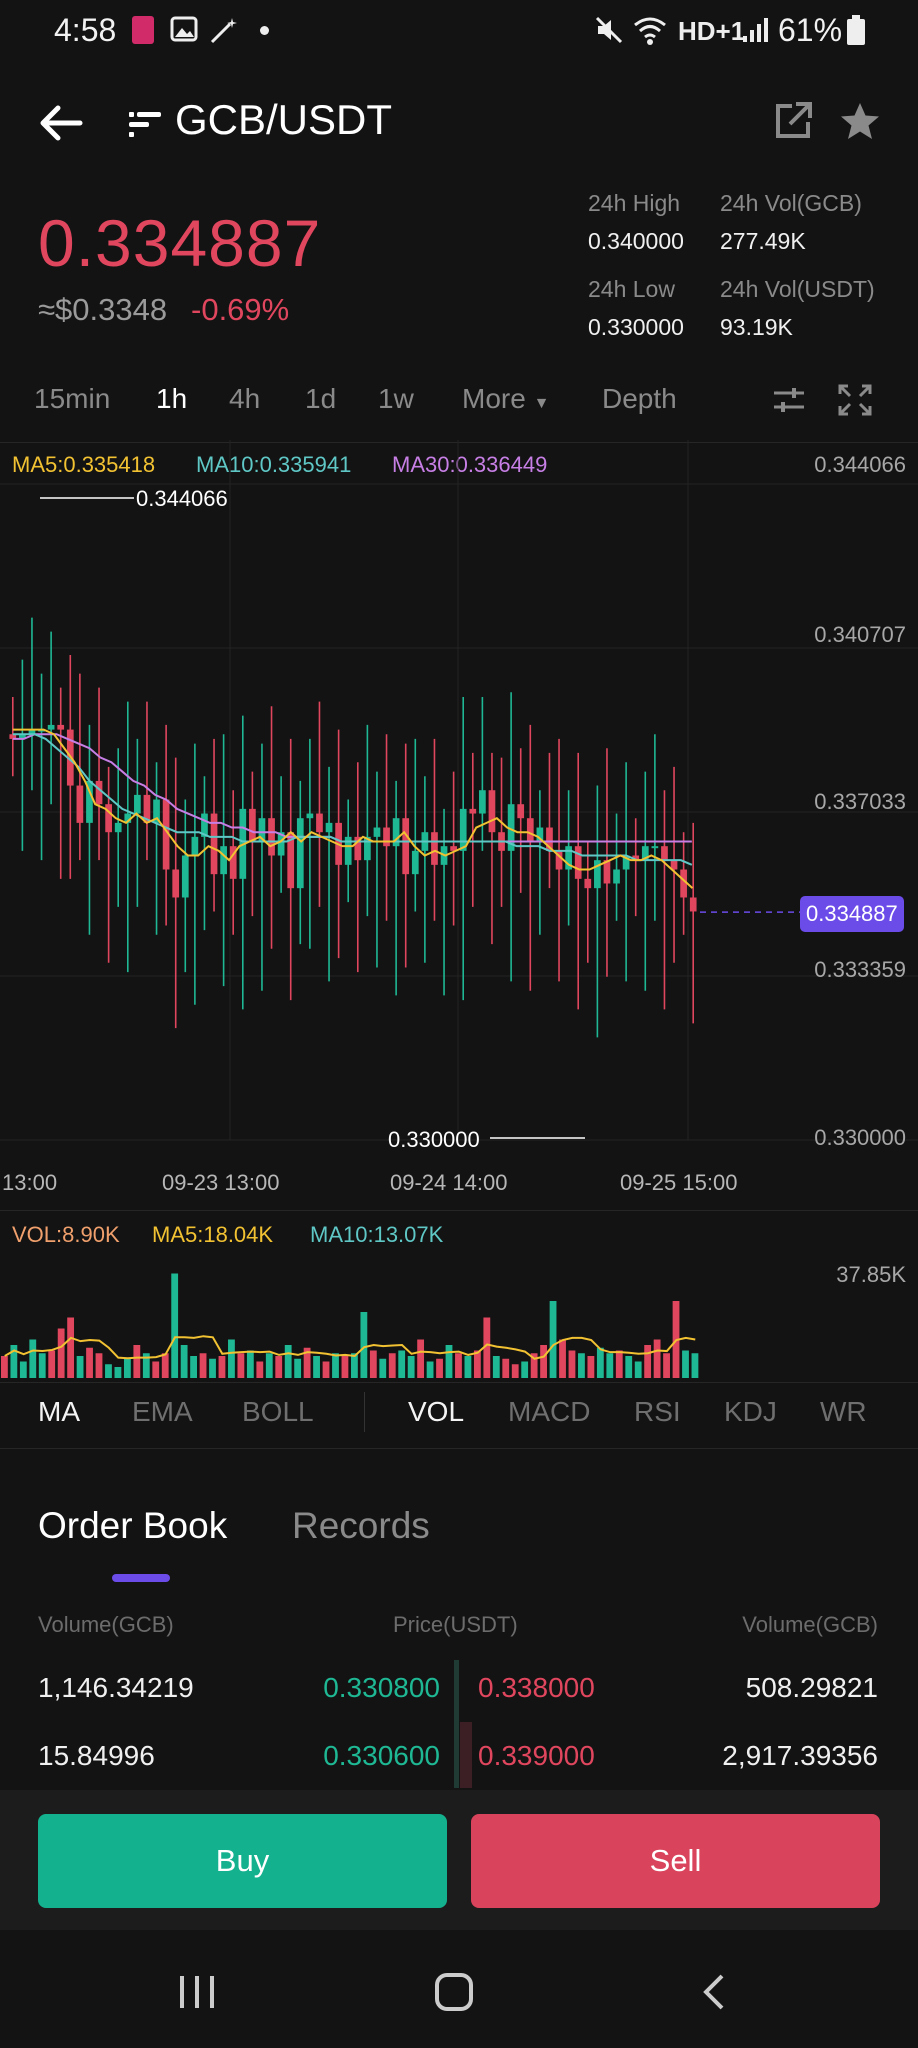 The image size is (918, 2048). I want to click on sell-button: Sell, so click(675, 1861).